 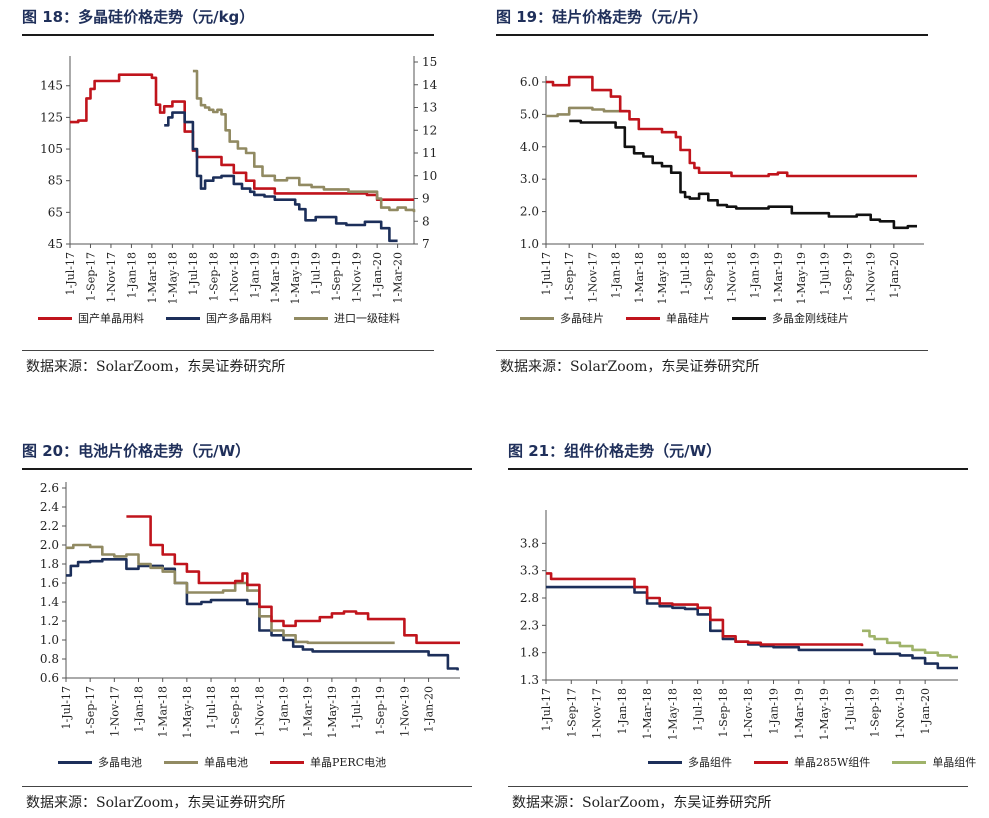 What do you see at coordinates (429, 108) in the screenshot?
I see `y2-tick-label: 13` at bounding box center [429, 108].